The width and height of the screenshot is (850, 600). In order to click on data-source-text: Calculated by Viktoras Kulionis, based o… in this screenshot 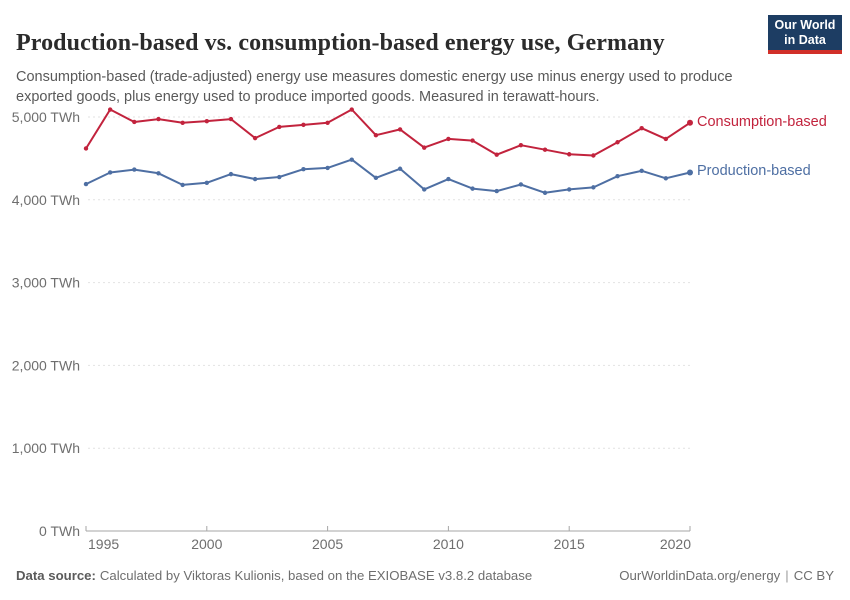, I will do `click(316, 575)`.